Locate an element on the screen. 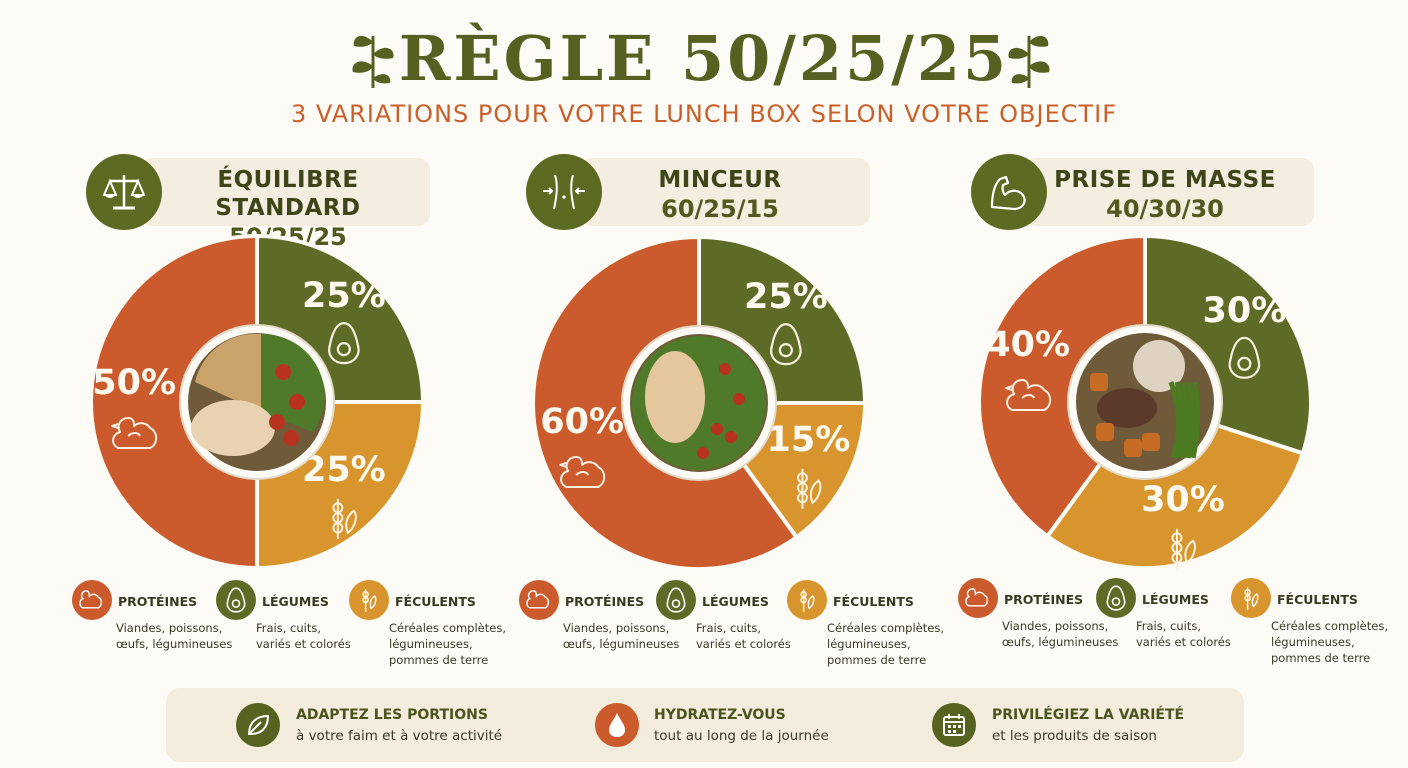 Image resolution: width=1408 pixels, height=768 pixels. tip-desc: à votre faim et à votre activité is located at coordinates (399, 736).